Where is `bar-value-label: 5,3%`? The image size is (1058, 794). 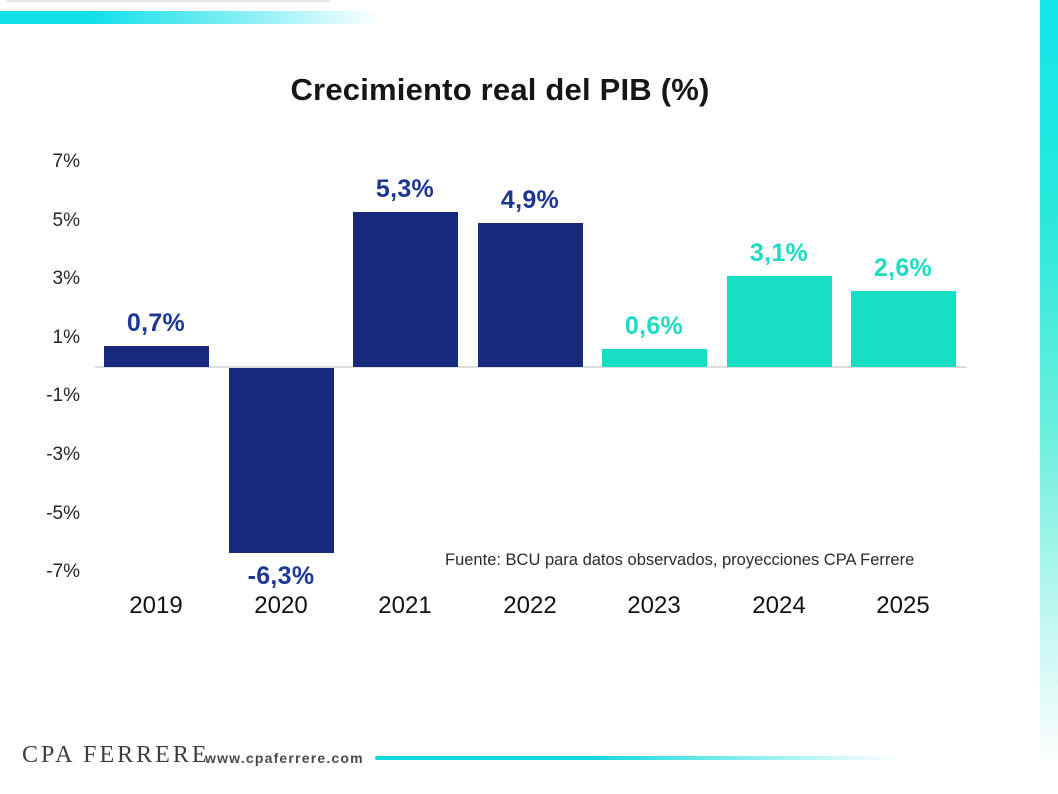 bar-value-label: 5,3% is located at coordinates (405, 188).